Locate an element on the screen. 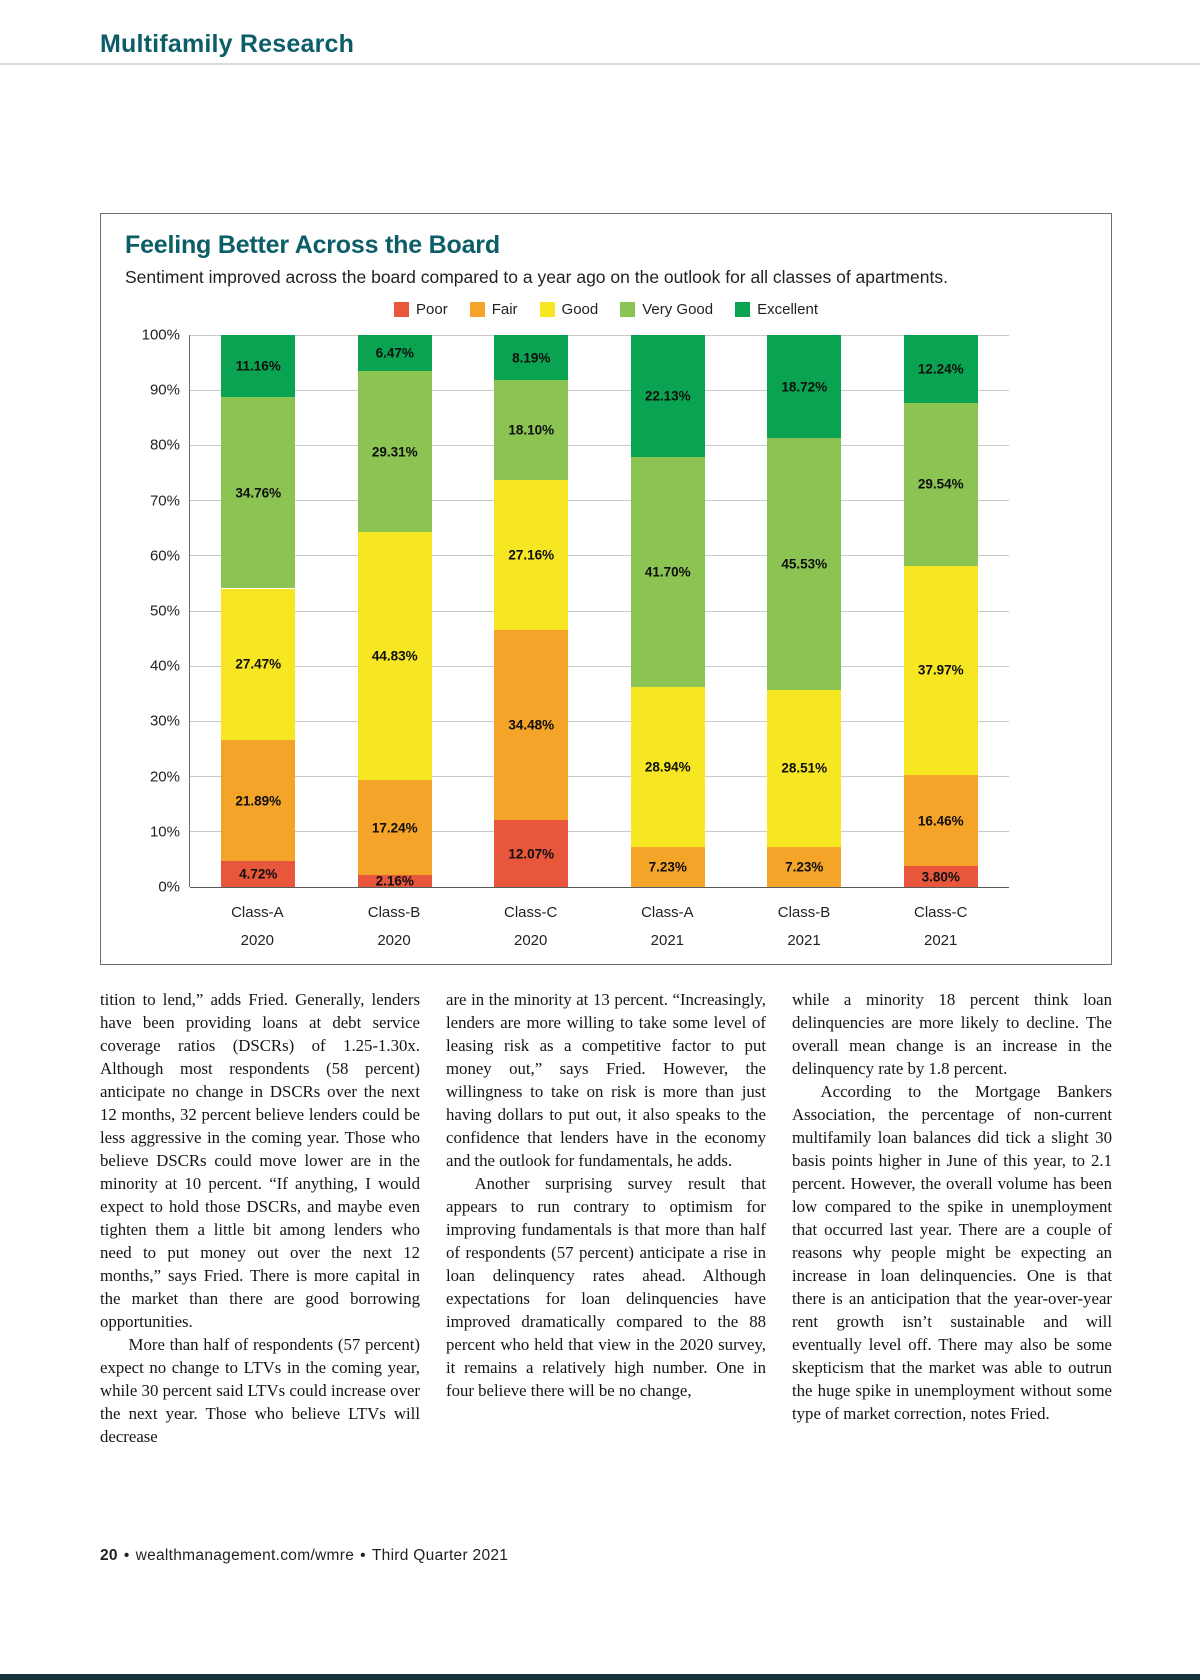 The height and width of the screenshot is (1680, 1200). segment-value-label: 37.97% is located at coordinates (940, 670).